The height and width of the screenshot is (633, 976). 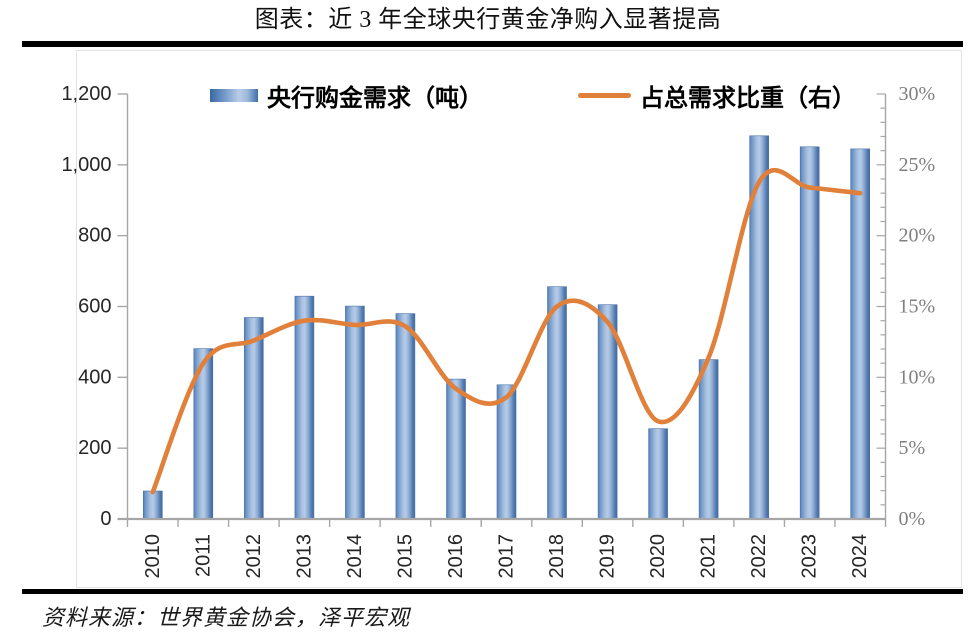 I want to click on x-axis-year-label: 2014, so click(x=355, y=556).